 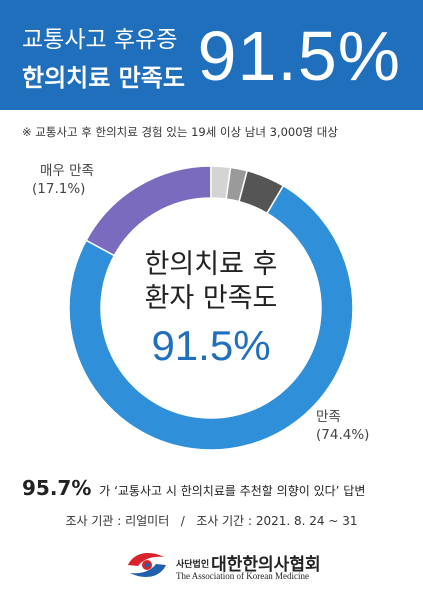 I want to click on survey-note: ※ 교통사고 후 한의치료 경험 있는 19세 이상 남녀 3,000명 대상, so click(x=180, y=132).